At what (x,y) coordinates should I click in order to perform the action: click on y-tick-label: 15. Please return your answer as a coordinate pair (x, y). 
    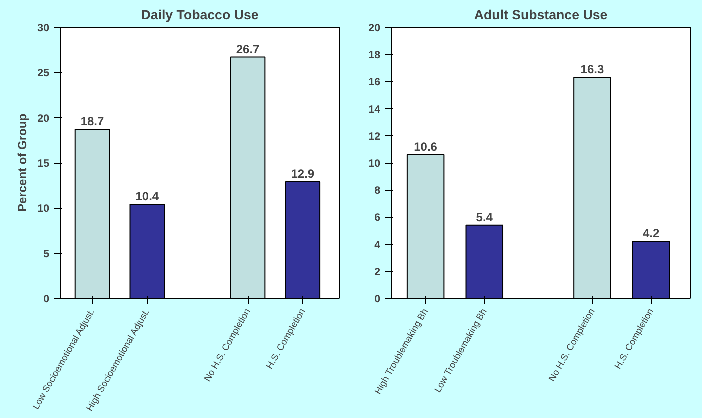
    Looking at the image, I should click on (44, 164).